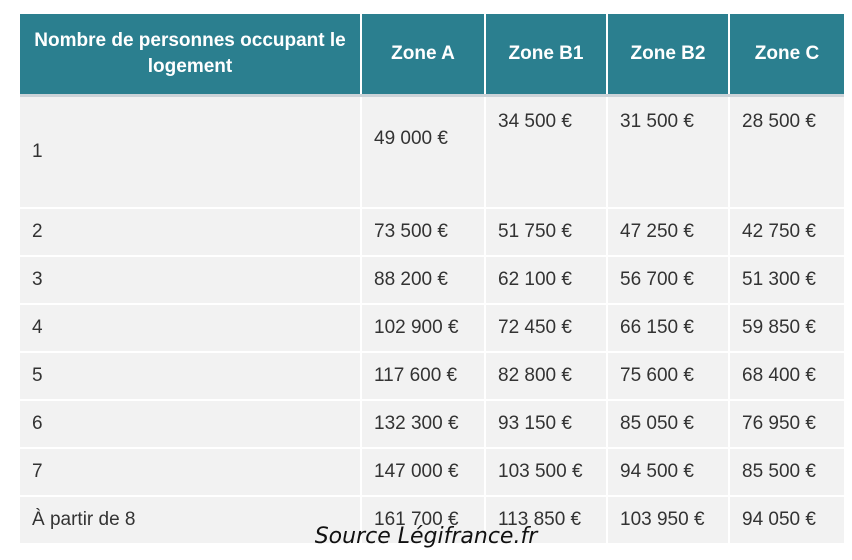 The width and height of the screenshot is (852, 560). Describe the element at coordinates (786, 375) in the screenshot. I see `table-cell-zone-c: 68 400 €` at that location.